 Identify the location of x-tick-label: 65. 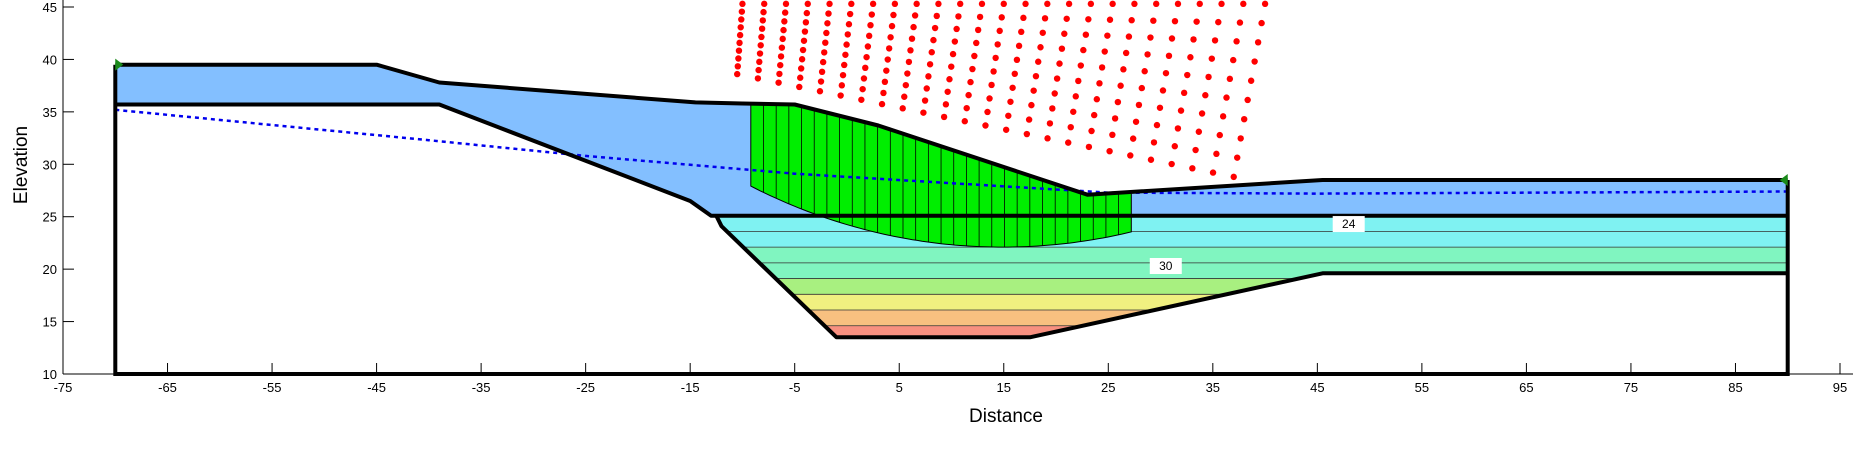
(1526, 387).